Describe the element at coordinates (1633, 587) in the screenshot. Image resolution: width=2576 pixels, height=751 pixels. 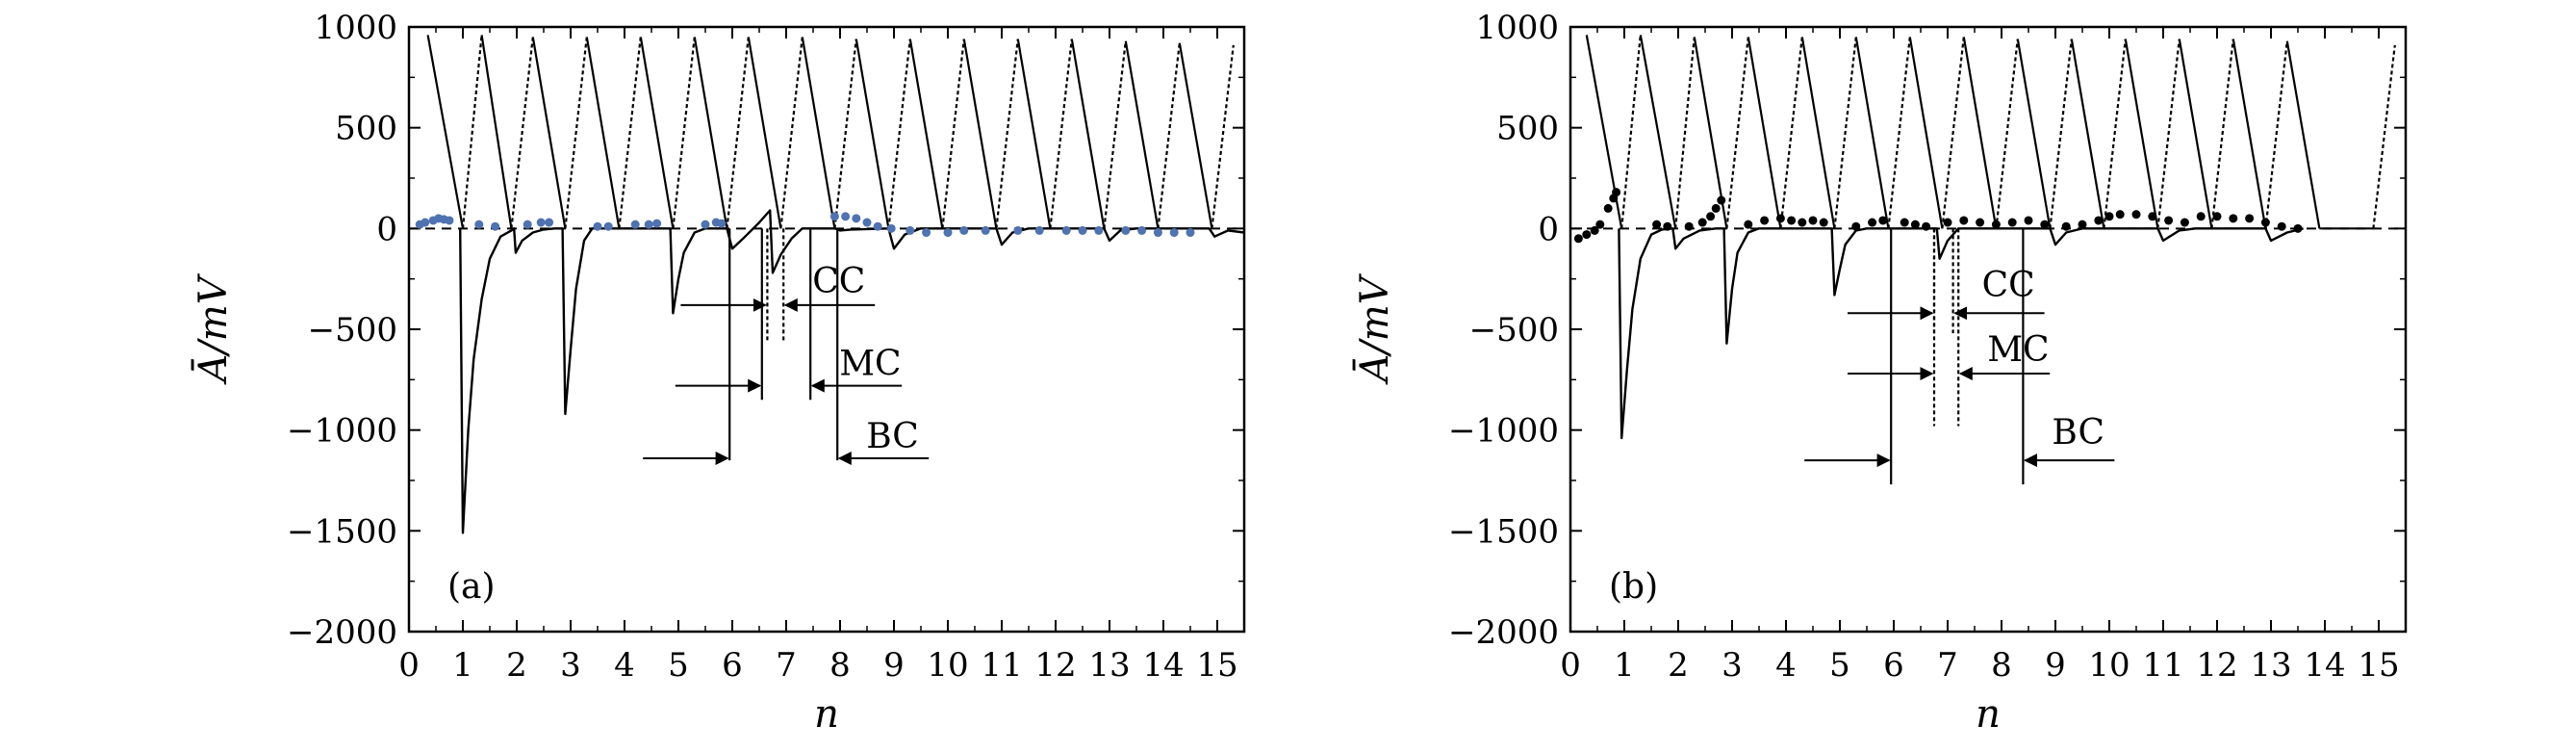
I see `chart-b-panel-label: (b)` at that location.